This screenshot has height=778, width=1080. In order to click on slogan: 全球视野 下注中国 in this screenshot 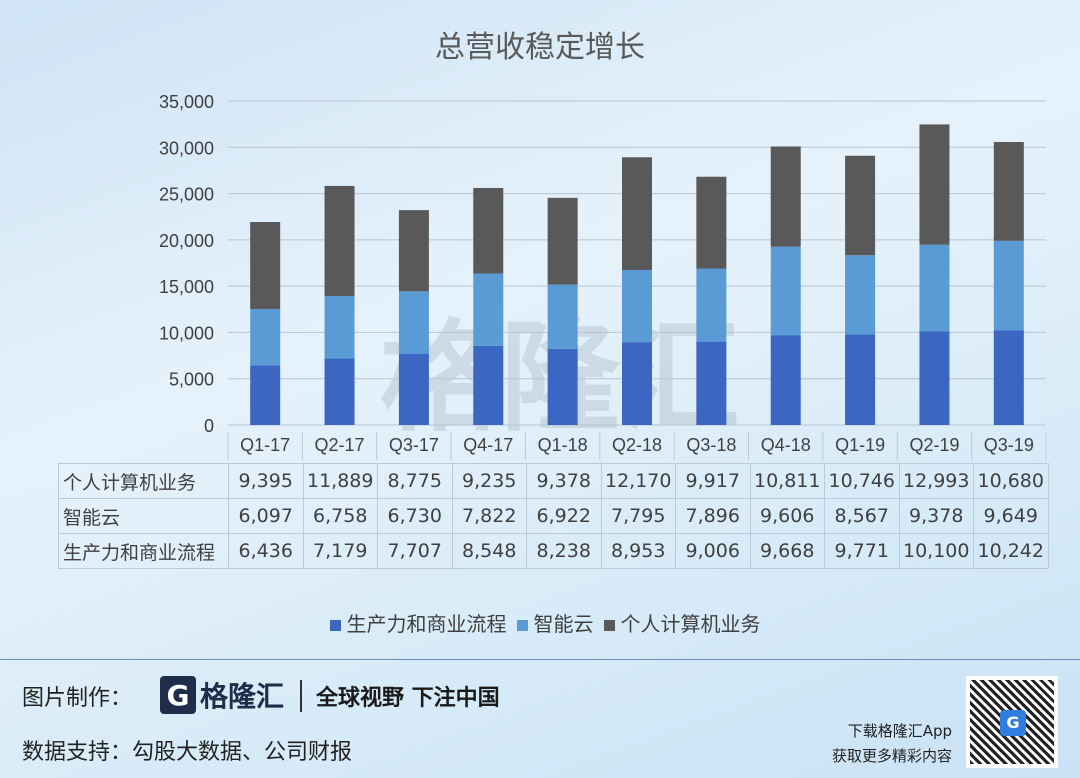, I will do `click(400, 696)`.